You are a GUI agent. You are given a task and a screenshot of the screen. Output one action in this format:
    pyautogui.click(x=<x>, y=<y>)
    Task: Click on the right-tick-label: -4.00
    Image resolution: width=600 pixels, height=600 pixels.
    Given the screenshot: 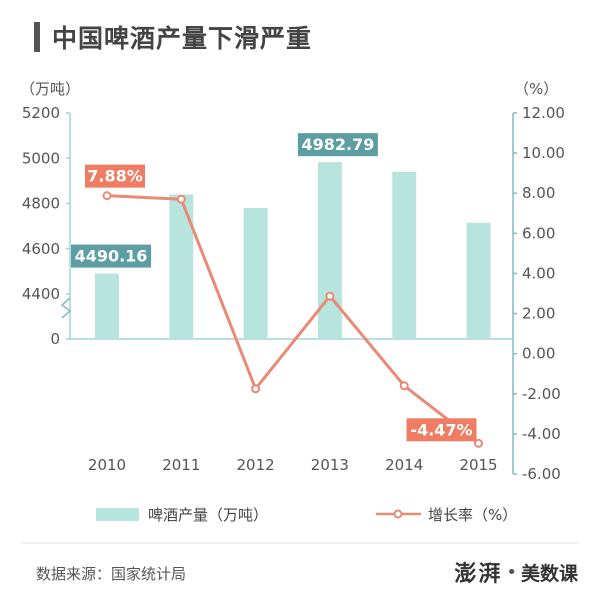 What is the action you would take?
    pyautogui.click(x=541, y=434)
    